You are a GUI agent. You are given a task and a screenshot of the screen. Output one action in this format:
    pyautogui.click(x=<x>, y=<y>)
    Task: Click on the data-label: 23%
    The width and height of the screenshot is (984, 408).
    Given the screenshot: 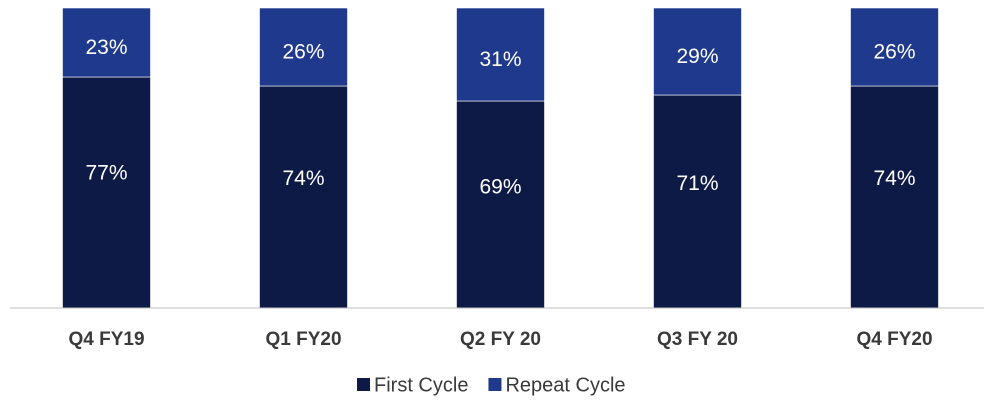 What is the action you would take?
    pyautogui.click(x=106, y=47)
    